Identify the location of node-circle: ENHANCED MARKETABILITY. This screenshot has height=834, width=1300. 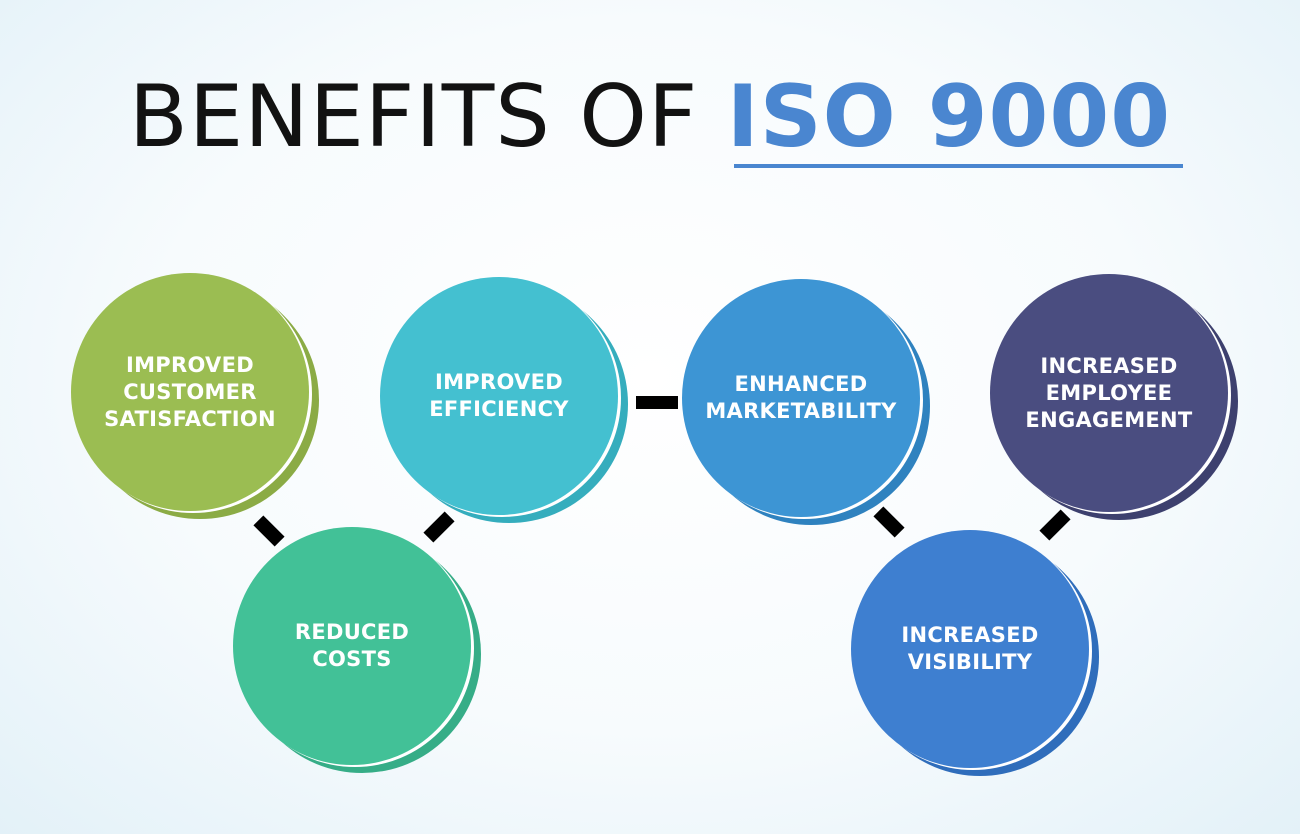
(801, 398).